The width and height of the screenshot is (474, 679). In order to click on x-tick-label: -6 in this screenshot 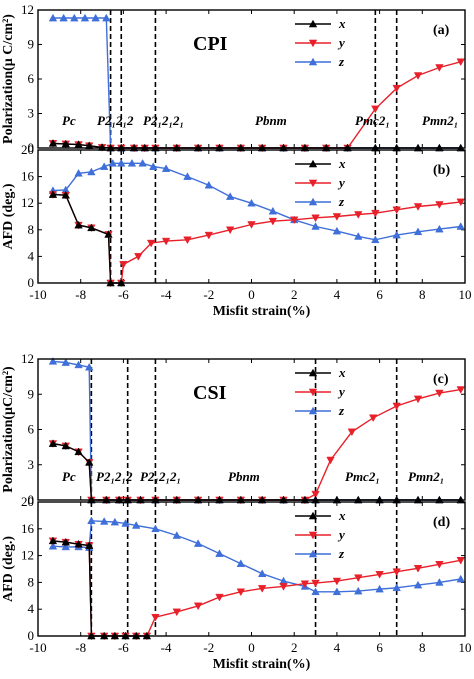, I will do `click(123, 647)`.